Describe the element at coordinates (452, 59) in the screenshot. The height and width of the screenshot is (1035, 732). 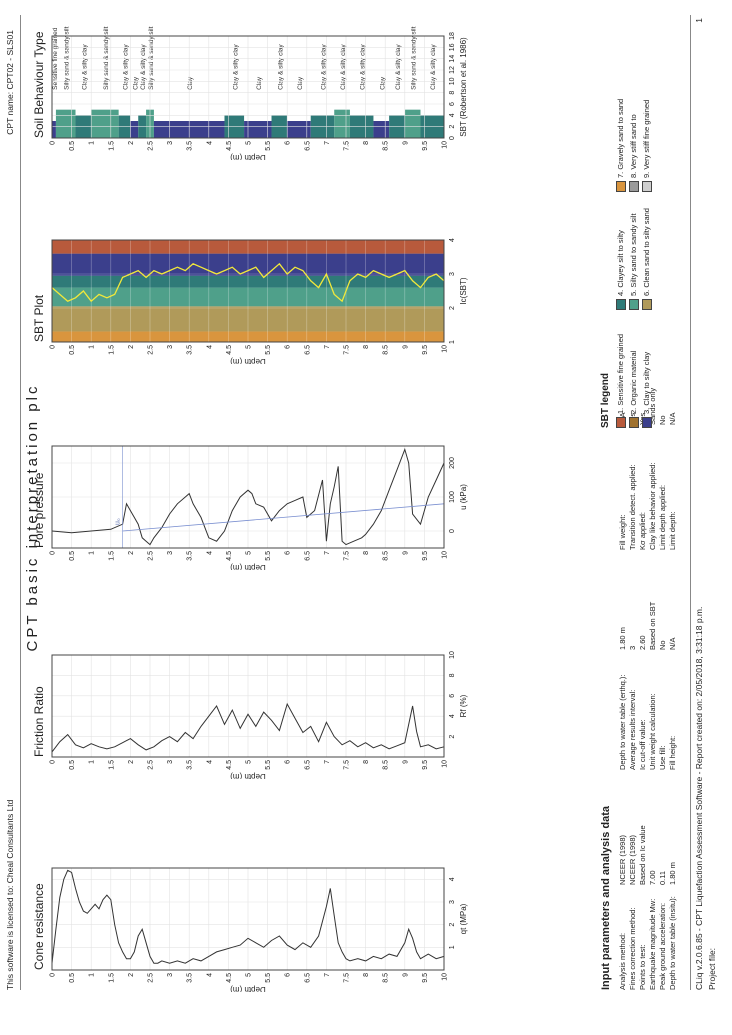
I see `x-tick-label: 14` at that location.